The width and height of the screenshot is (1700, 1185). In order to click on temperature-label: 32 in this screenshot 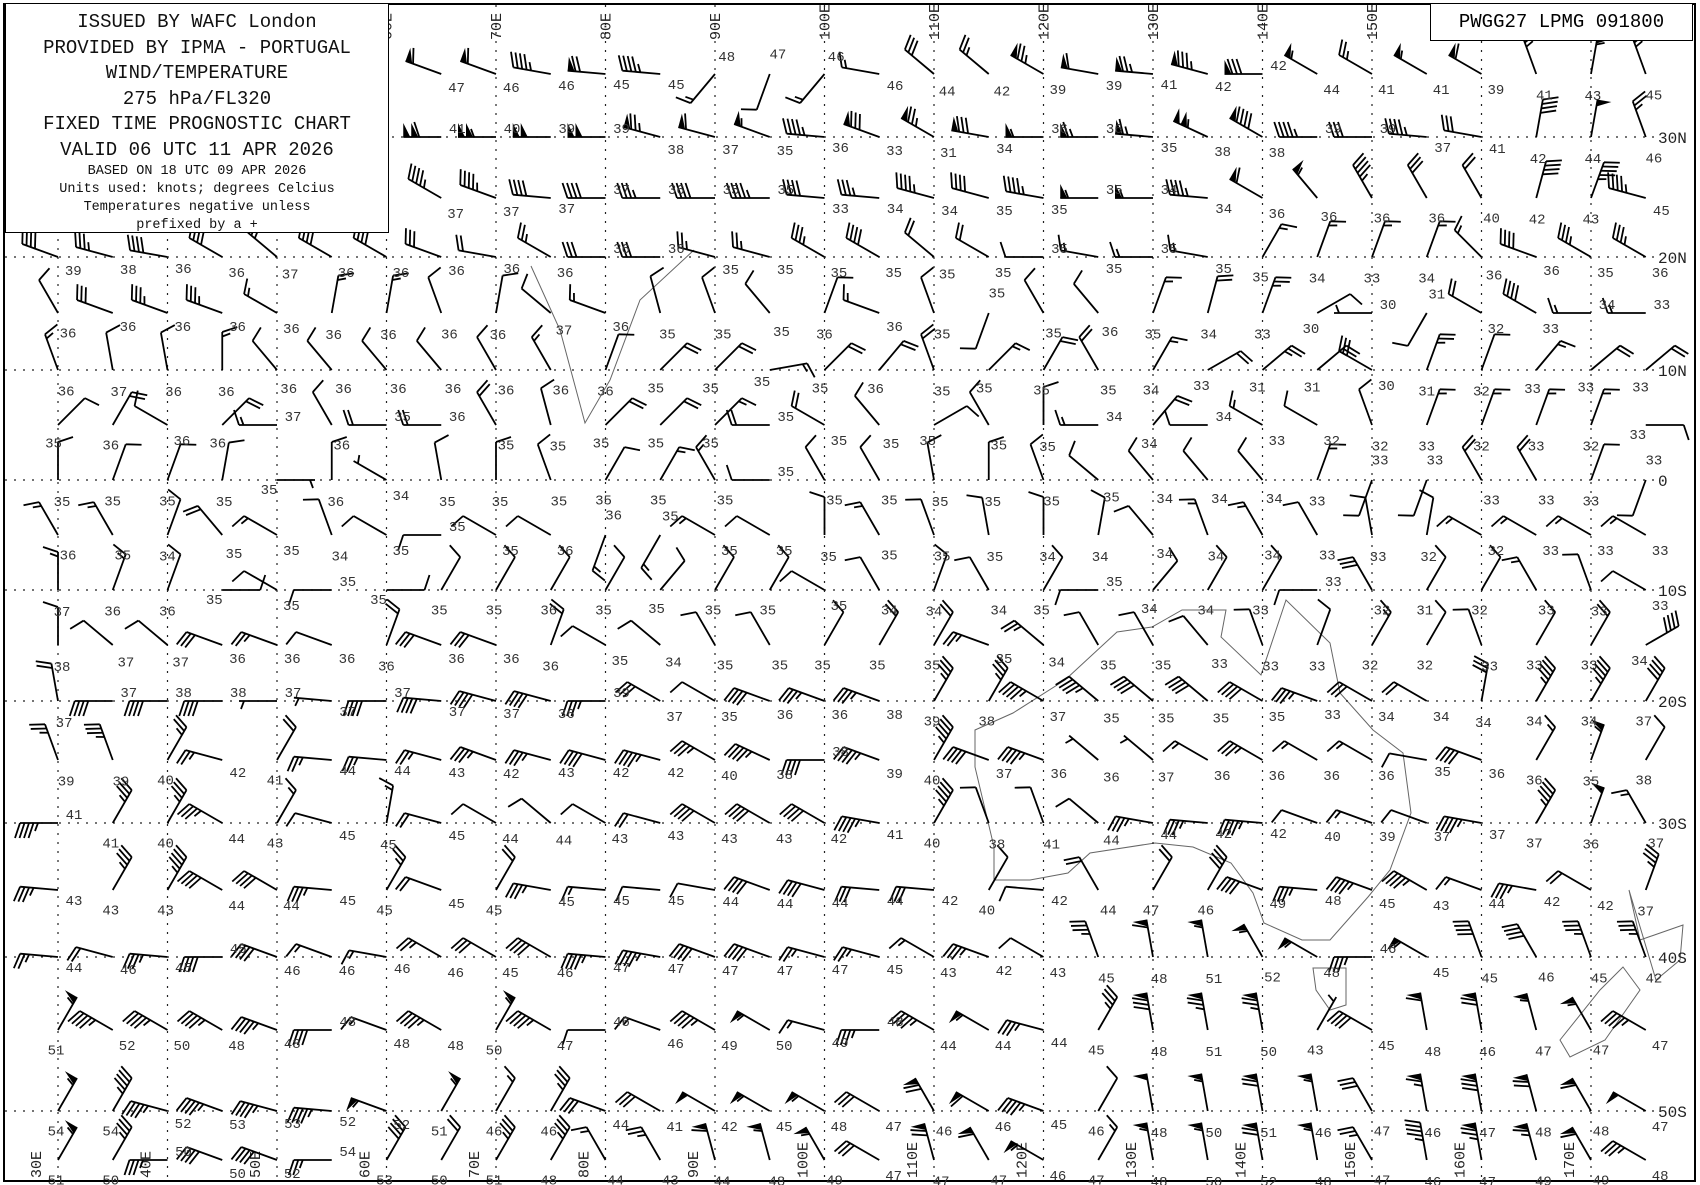, I will do `click(1428, 558)`.